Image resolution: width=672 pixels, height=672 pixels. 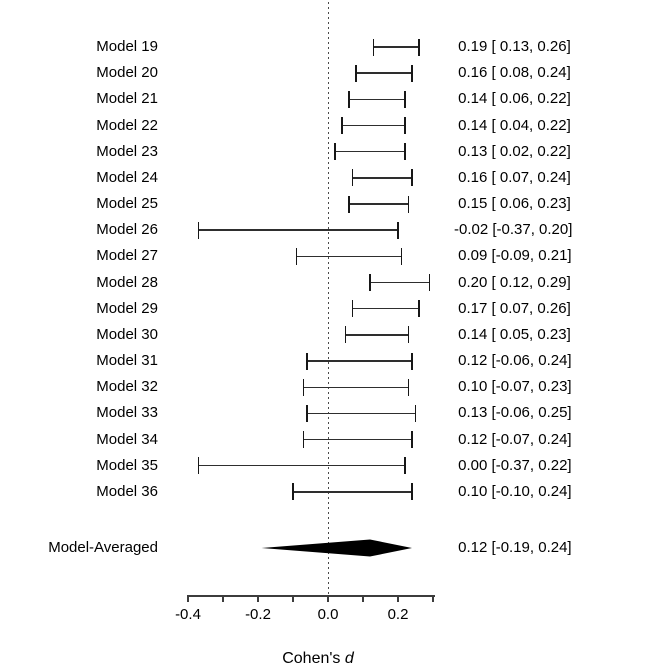 What do you see at coordinates (127, 46) in the screenshot?
I see `model-label: Model 19` at bounding box center [127, 46].